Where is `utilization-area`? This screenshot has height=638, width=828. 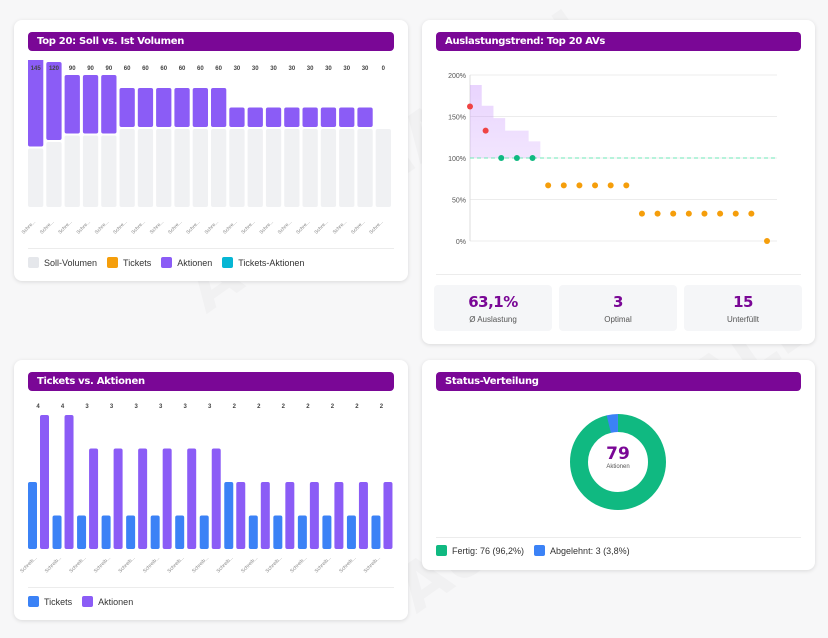
utilization-area is located at coordinates (505, 163).